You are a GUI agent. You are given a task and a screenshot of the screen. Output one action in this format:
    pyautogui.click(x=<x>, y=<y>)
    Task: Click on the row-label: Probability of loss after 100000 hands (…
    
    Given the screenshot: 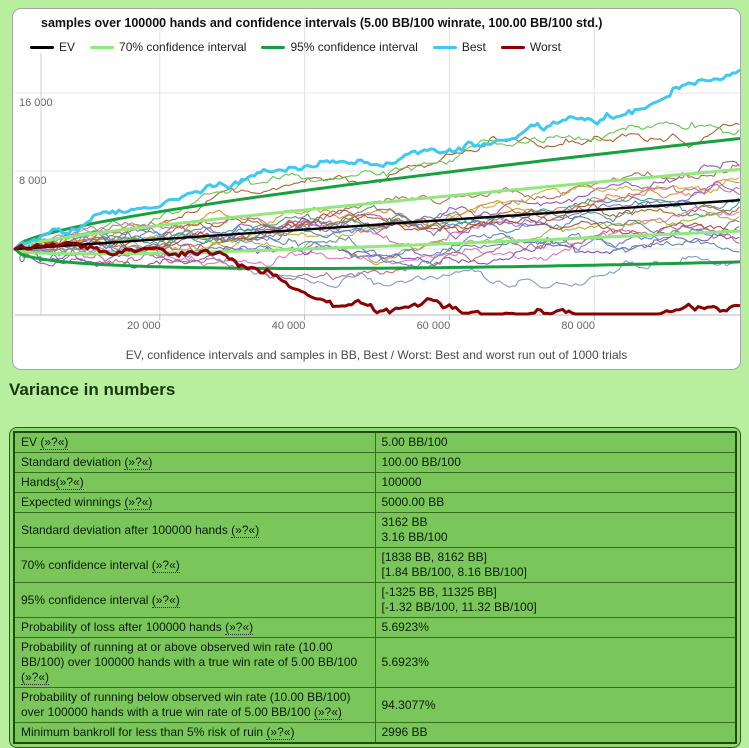 What is the action you would take?
    pyautogui.click(x=194, y=627)
    